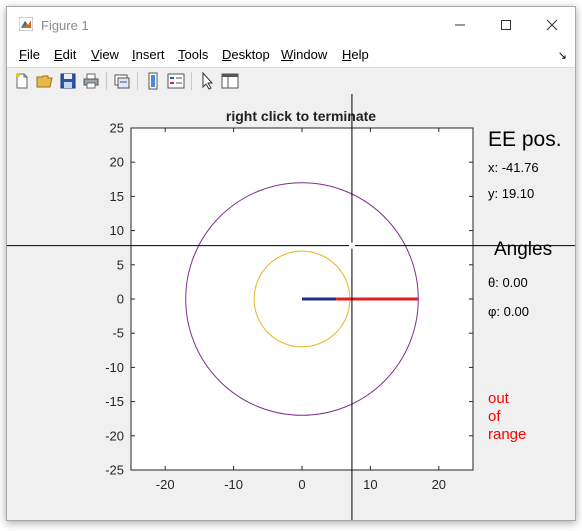  What do you see at coordinates (176, 81) in the screenshot?
I see `insert-legend-icon` at bounding box center [176, 81].